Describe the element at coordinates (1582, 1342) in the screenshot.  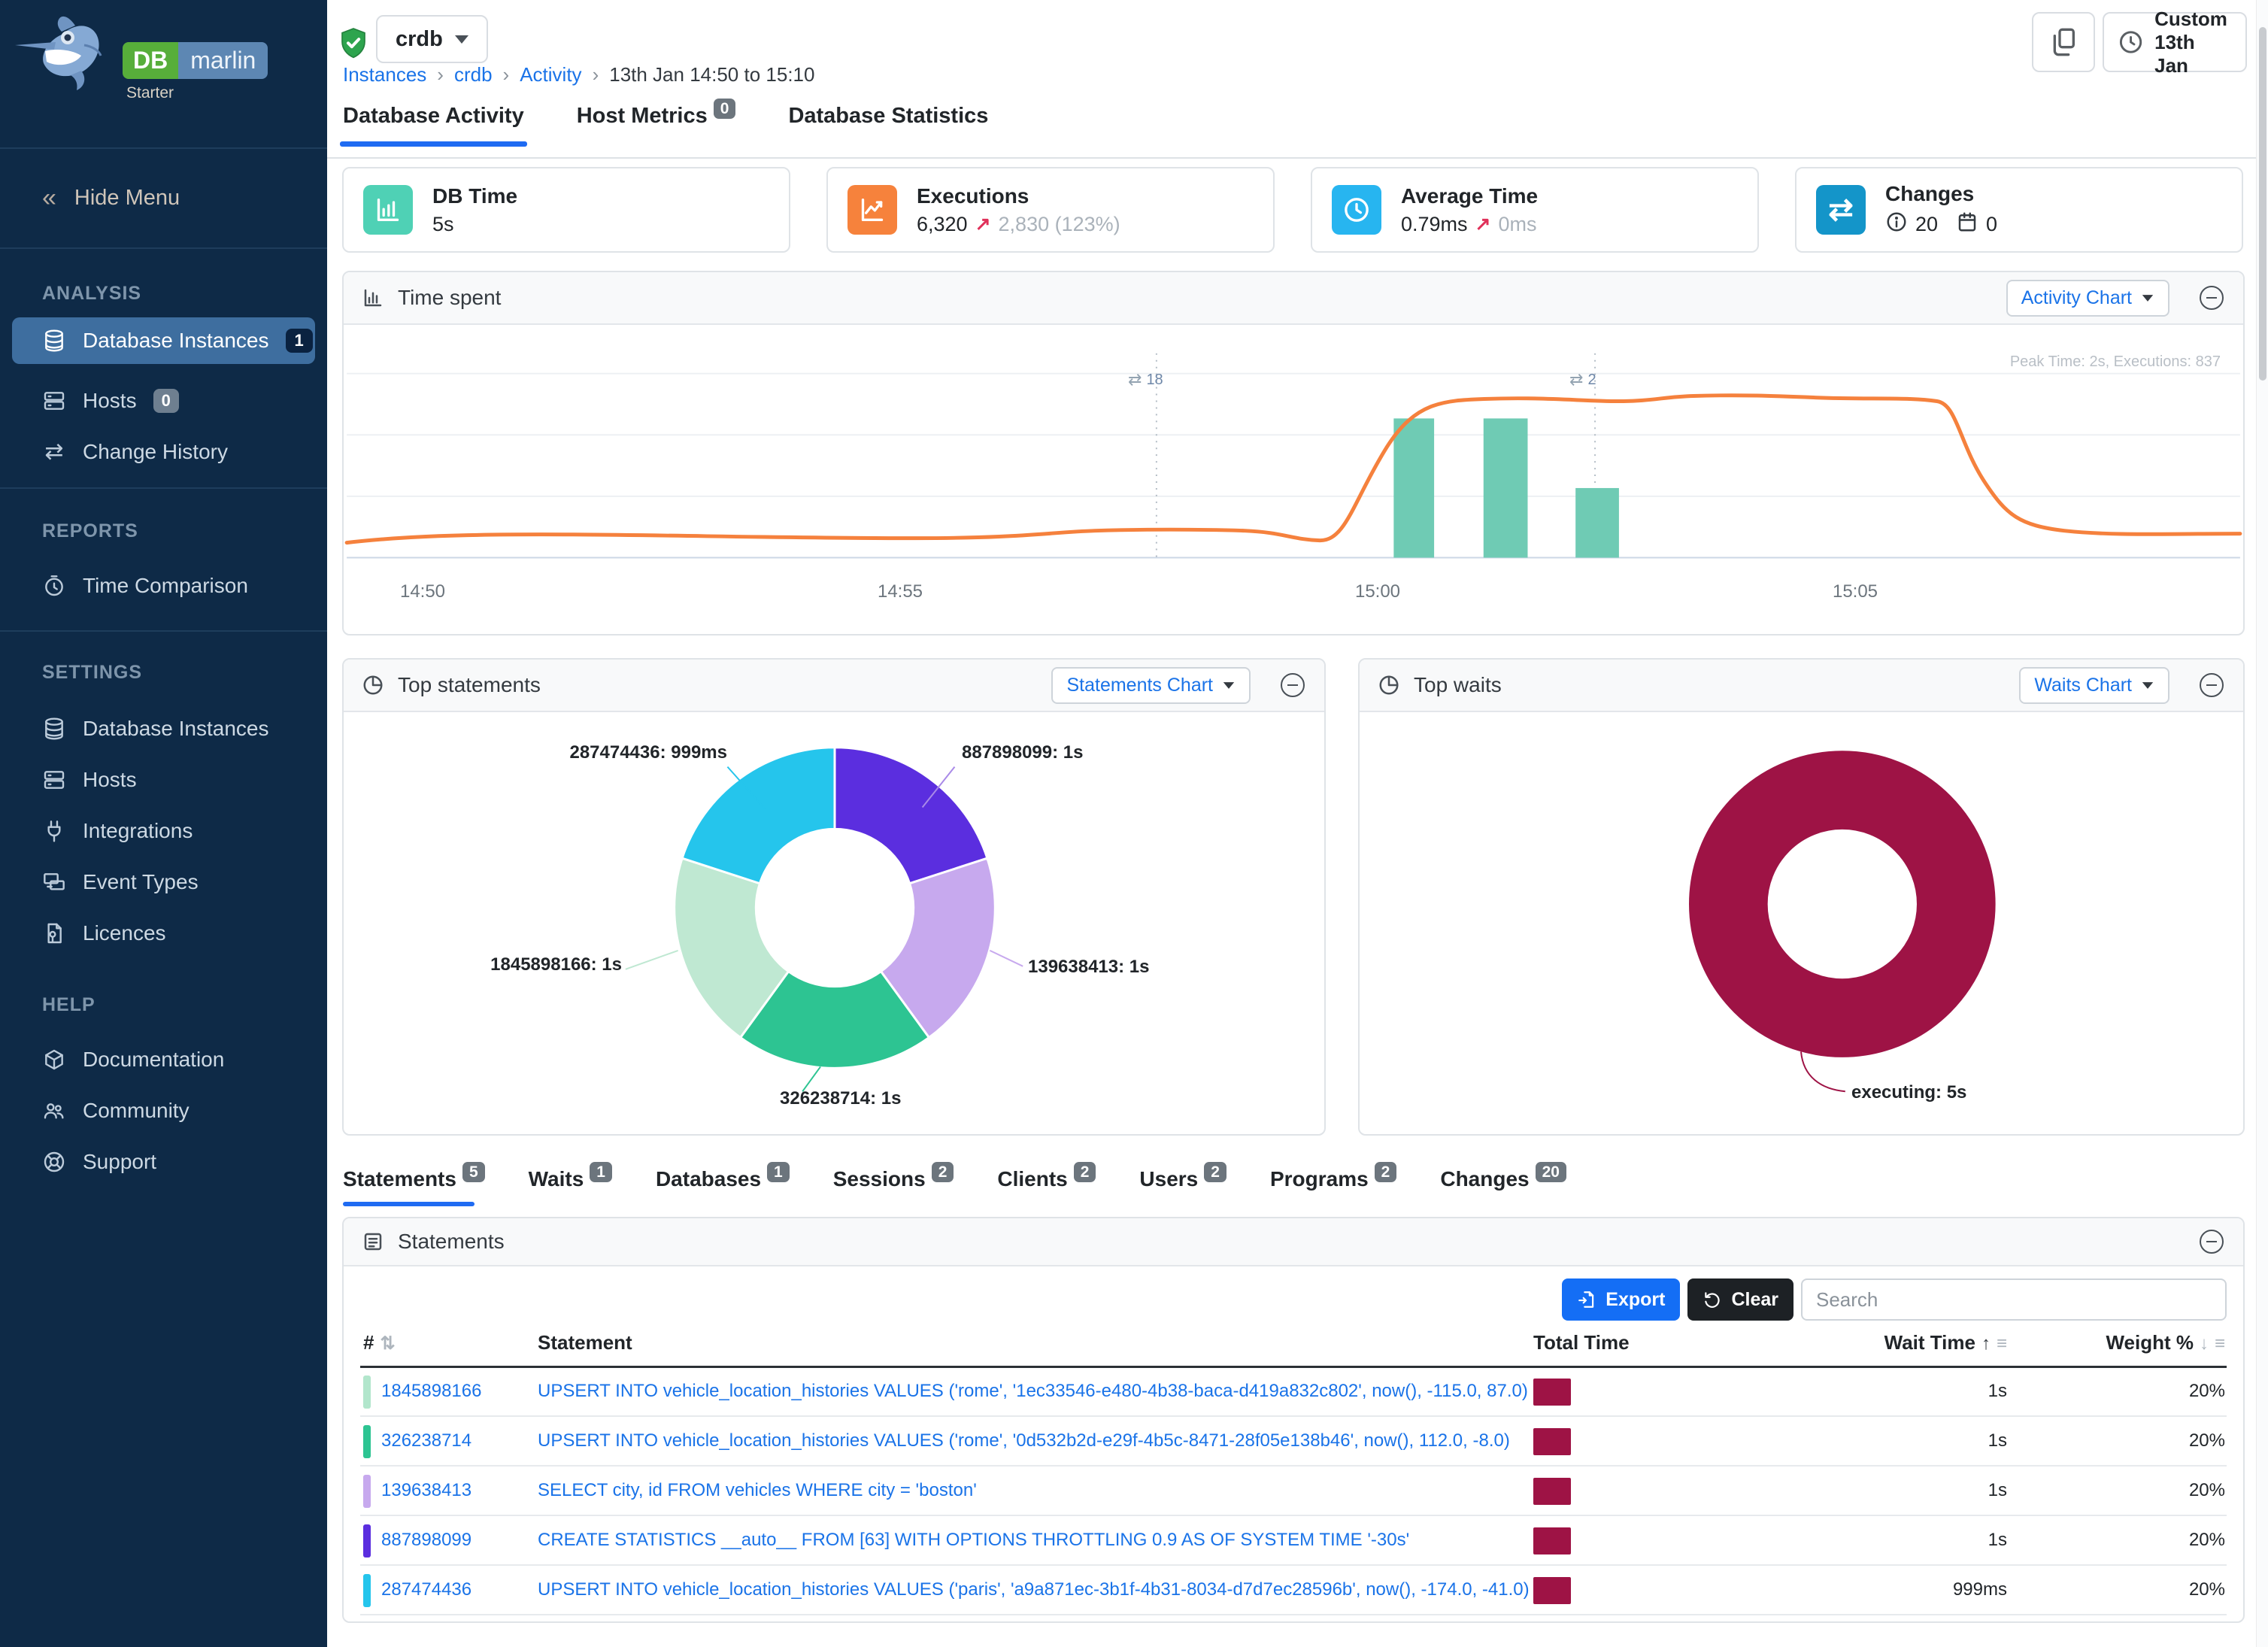
I see `column-header-total-time: Total Time` at that location.